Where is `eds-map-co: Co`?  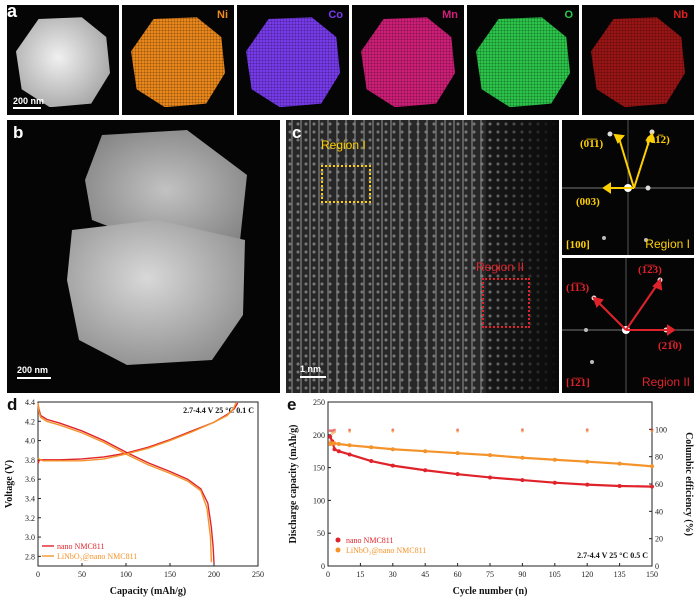
eds-map-co: Co is located at coordinates (293, 60).